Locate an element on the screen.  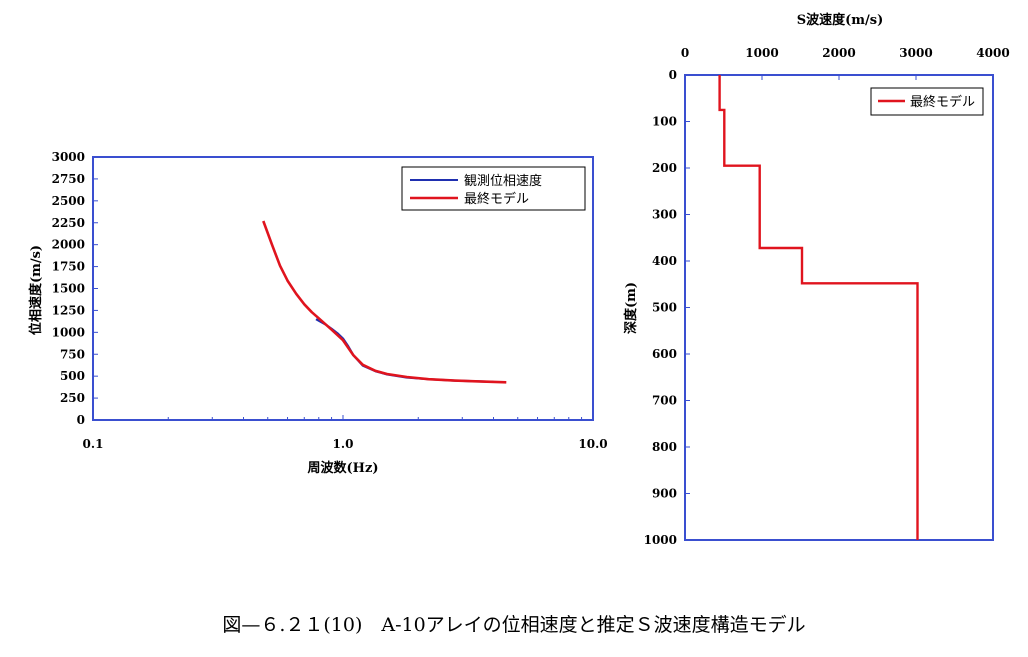
left-series is located at coordinates (384, 302).